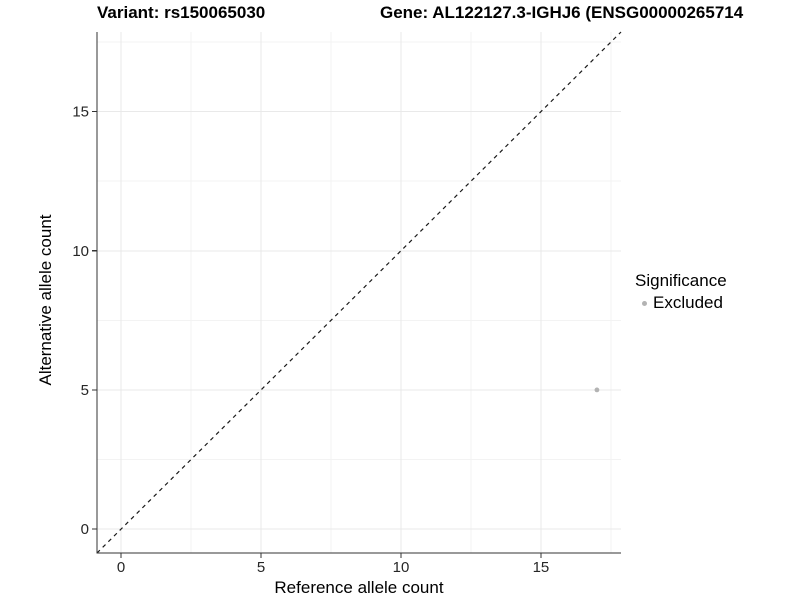 This screenshot has width=800, height=600. What do you see at coordinates (562, 12) in the screenshot?
I see `gene-title: Gene: AL122127.3-IGHJ6 (ENSG00000265714` at bounding box center [562, 12].